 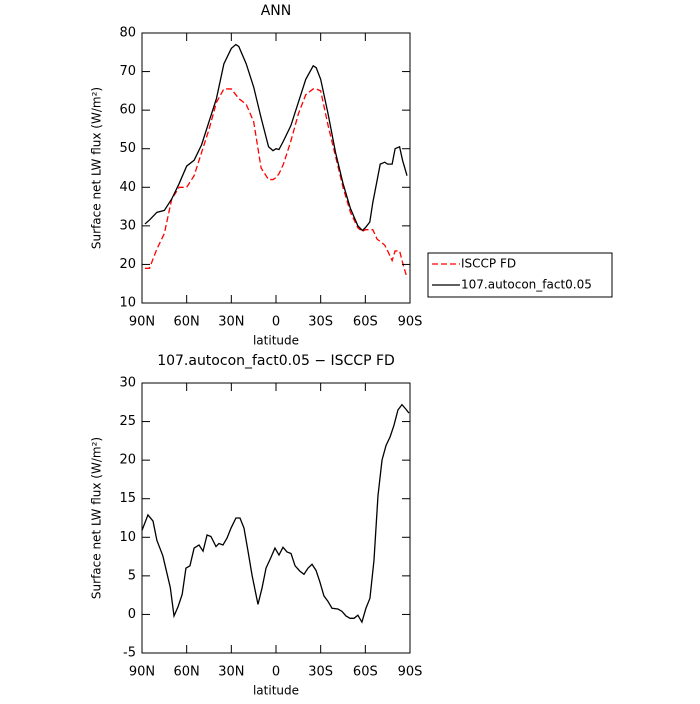 I want to click on y-tick-label: 5, so click(x=132, y=575).